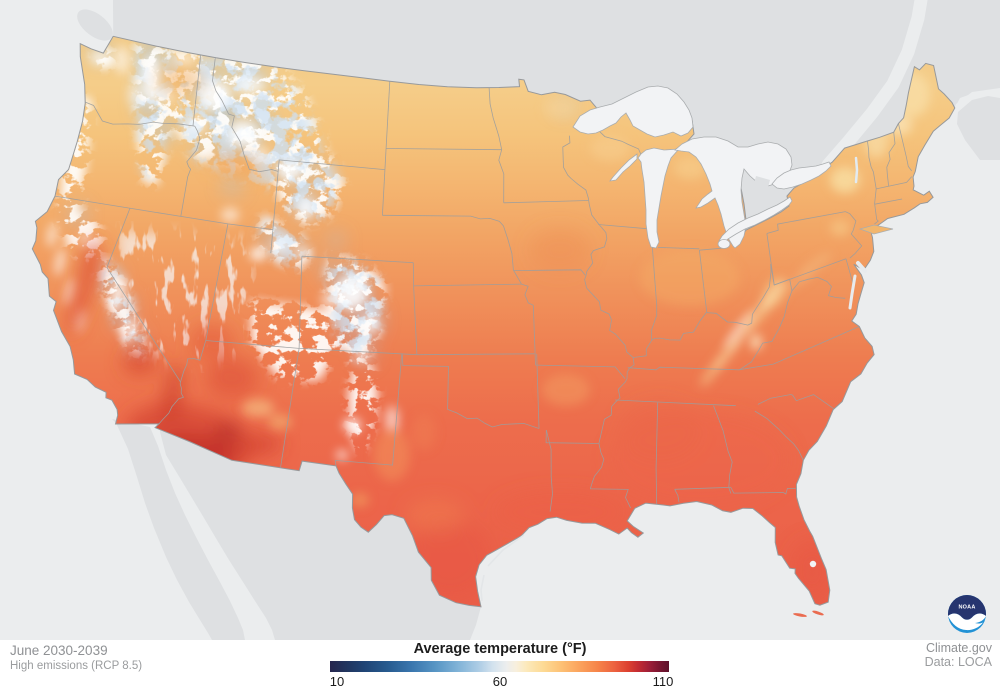 Image resolution: width=1000 pixels, height=690 pixels. I want to click on svg-text: NOAA, so click(967, 608).